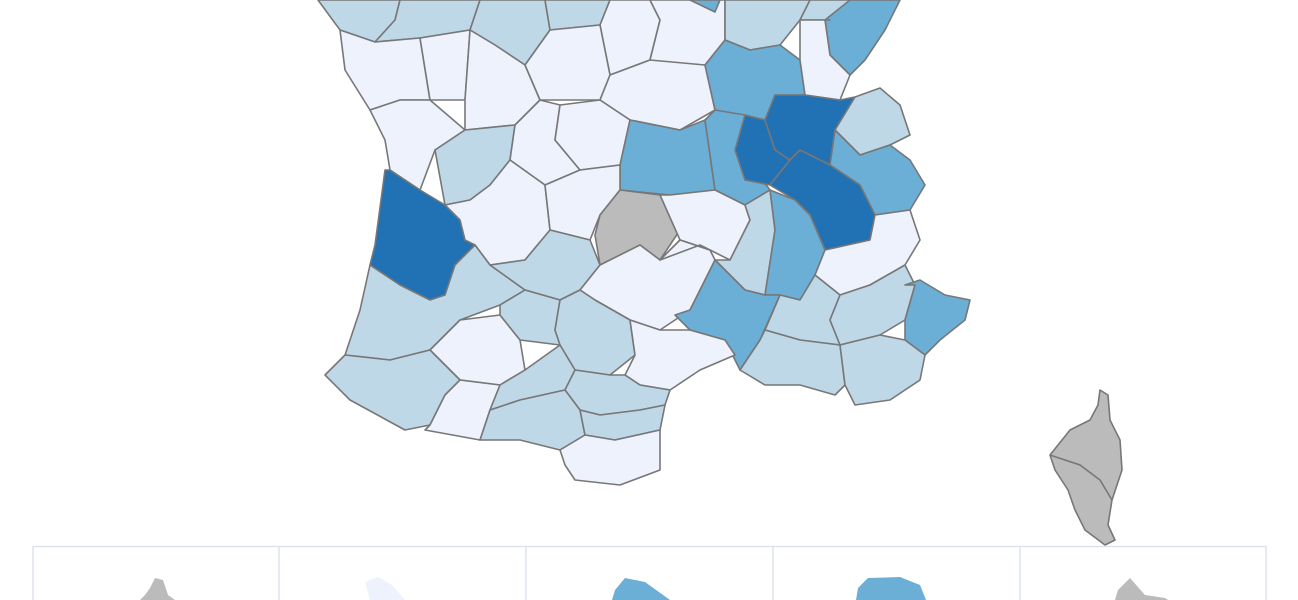 Image resolution: width=1298 pixels, height=600 pixels. What do you see at coordinates (649, 572) in the screenshot?
I see `overseas-panel` at bounding box center [649, 572].